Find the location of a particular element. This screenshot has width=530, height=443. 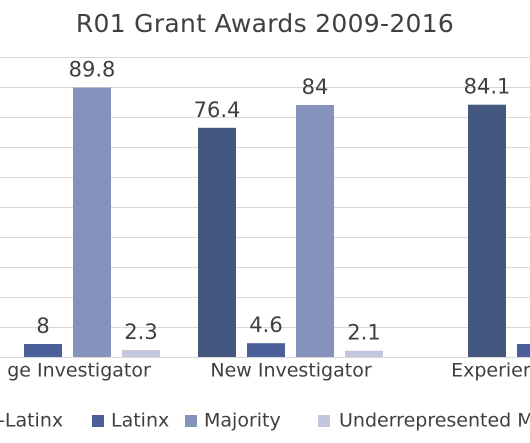

data-label: 8 is located at coordinates (42, 326).